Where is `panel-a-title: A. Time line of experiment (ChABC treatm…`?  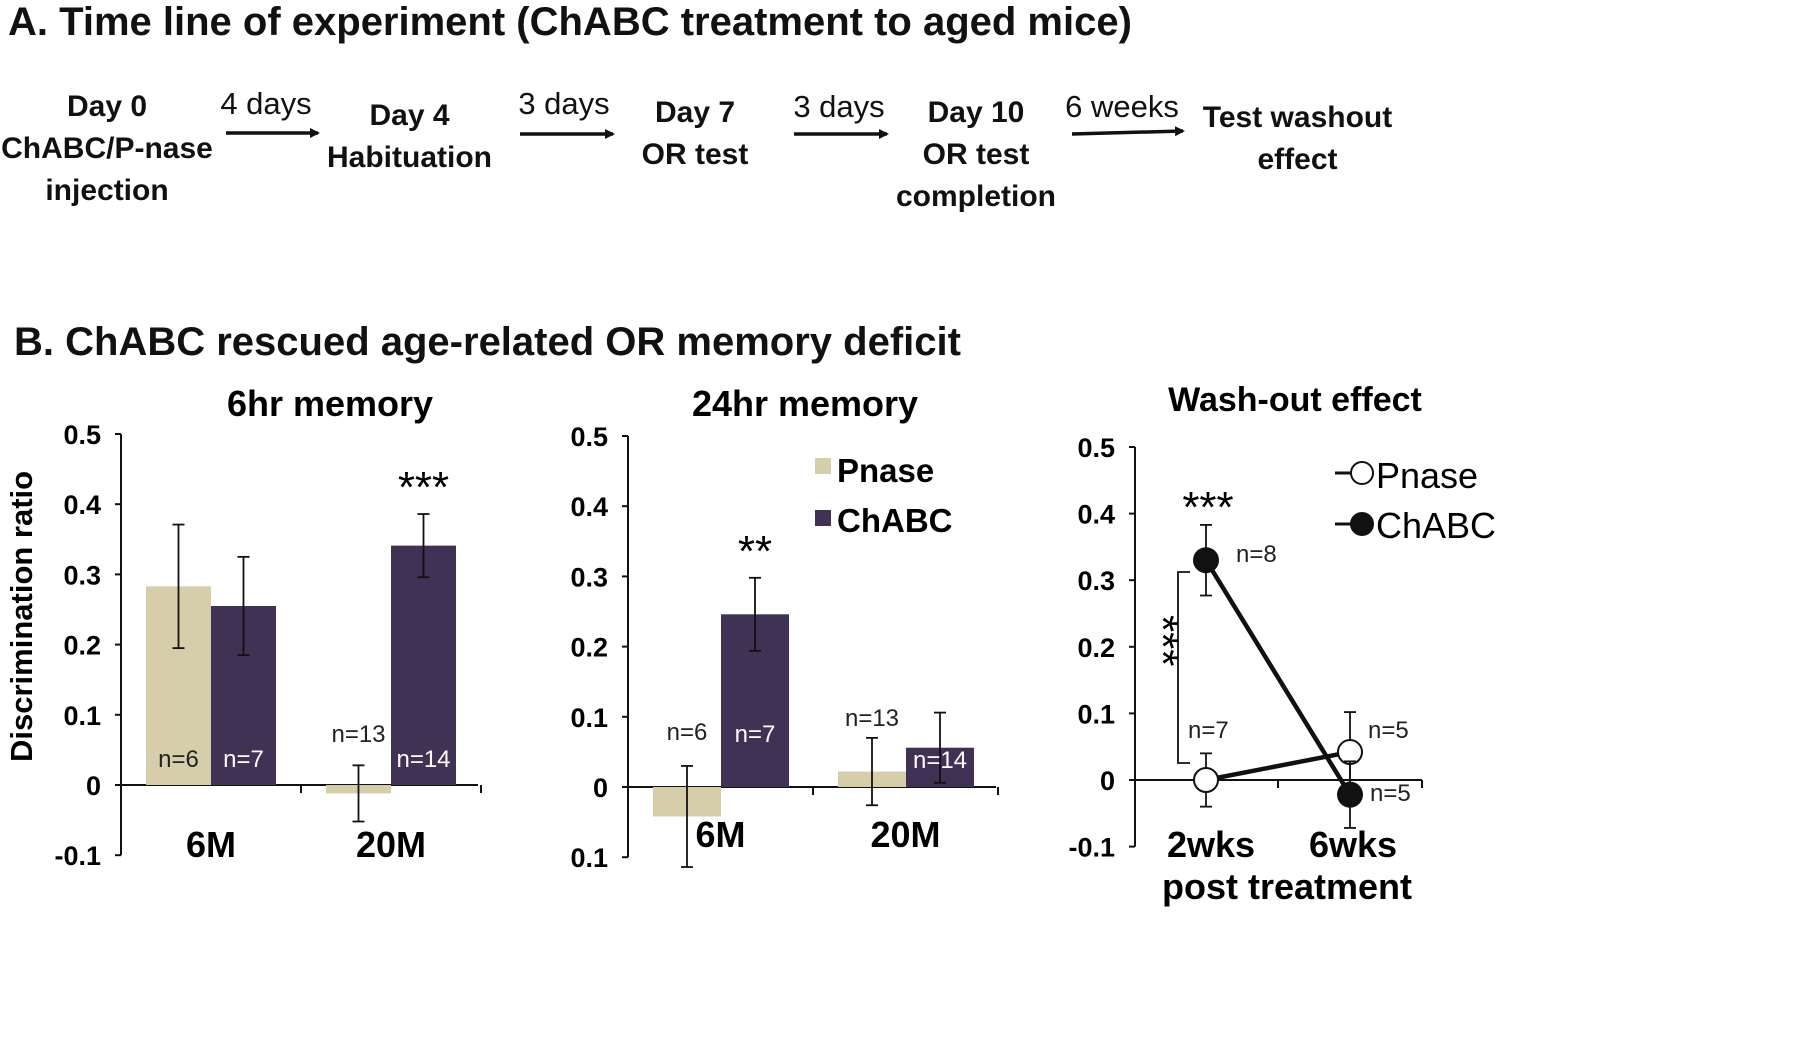
panel-a-title: A. Time line of experiment (ChABC treatm… is located at coordinates (570, 22).